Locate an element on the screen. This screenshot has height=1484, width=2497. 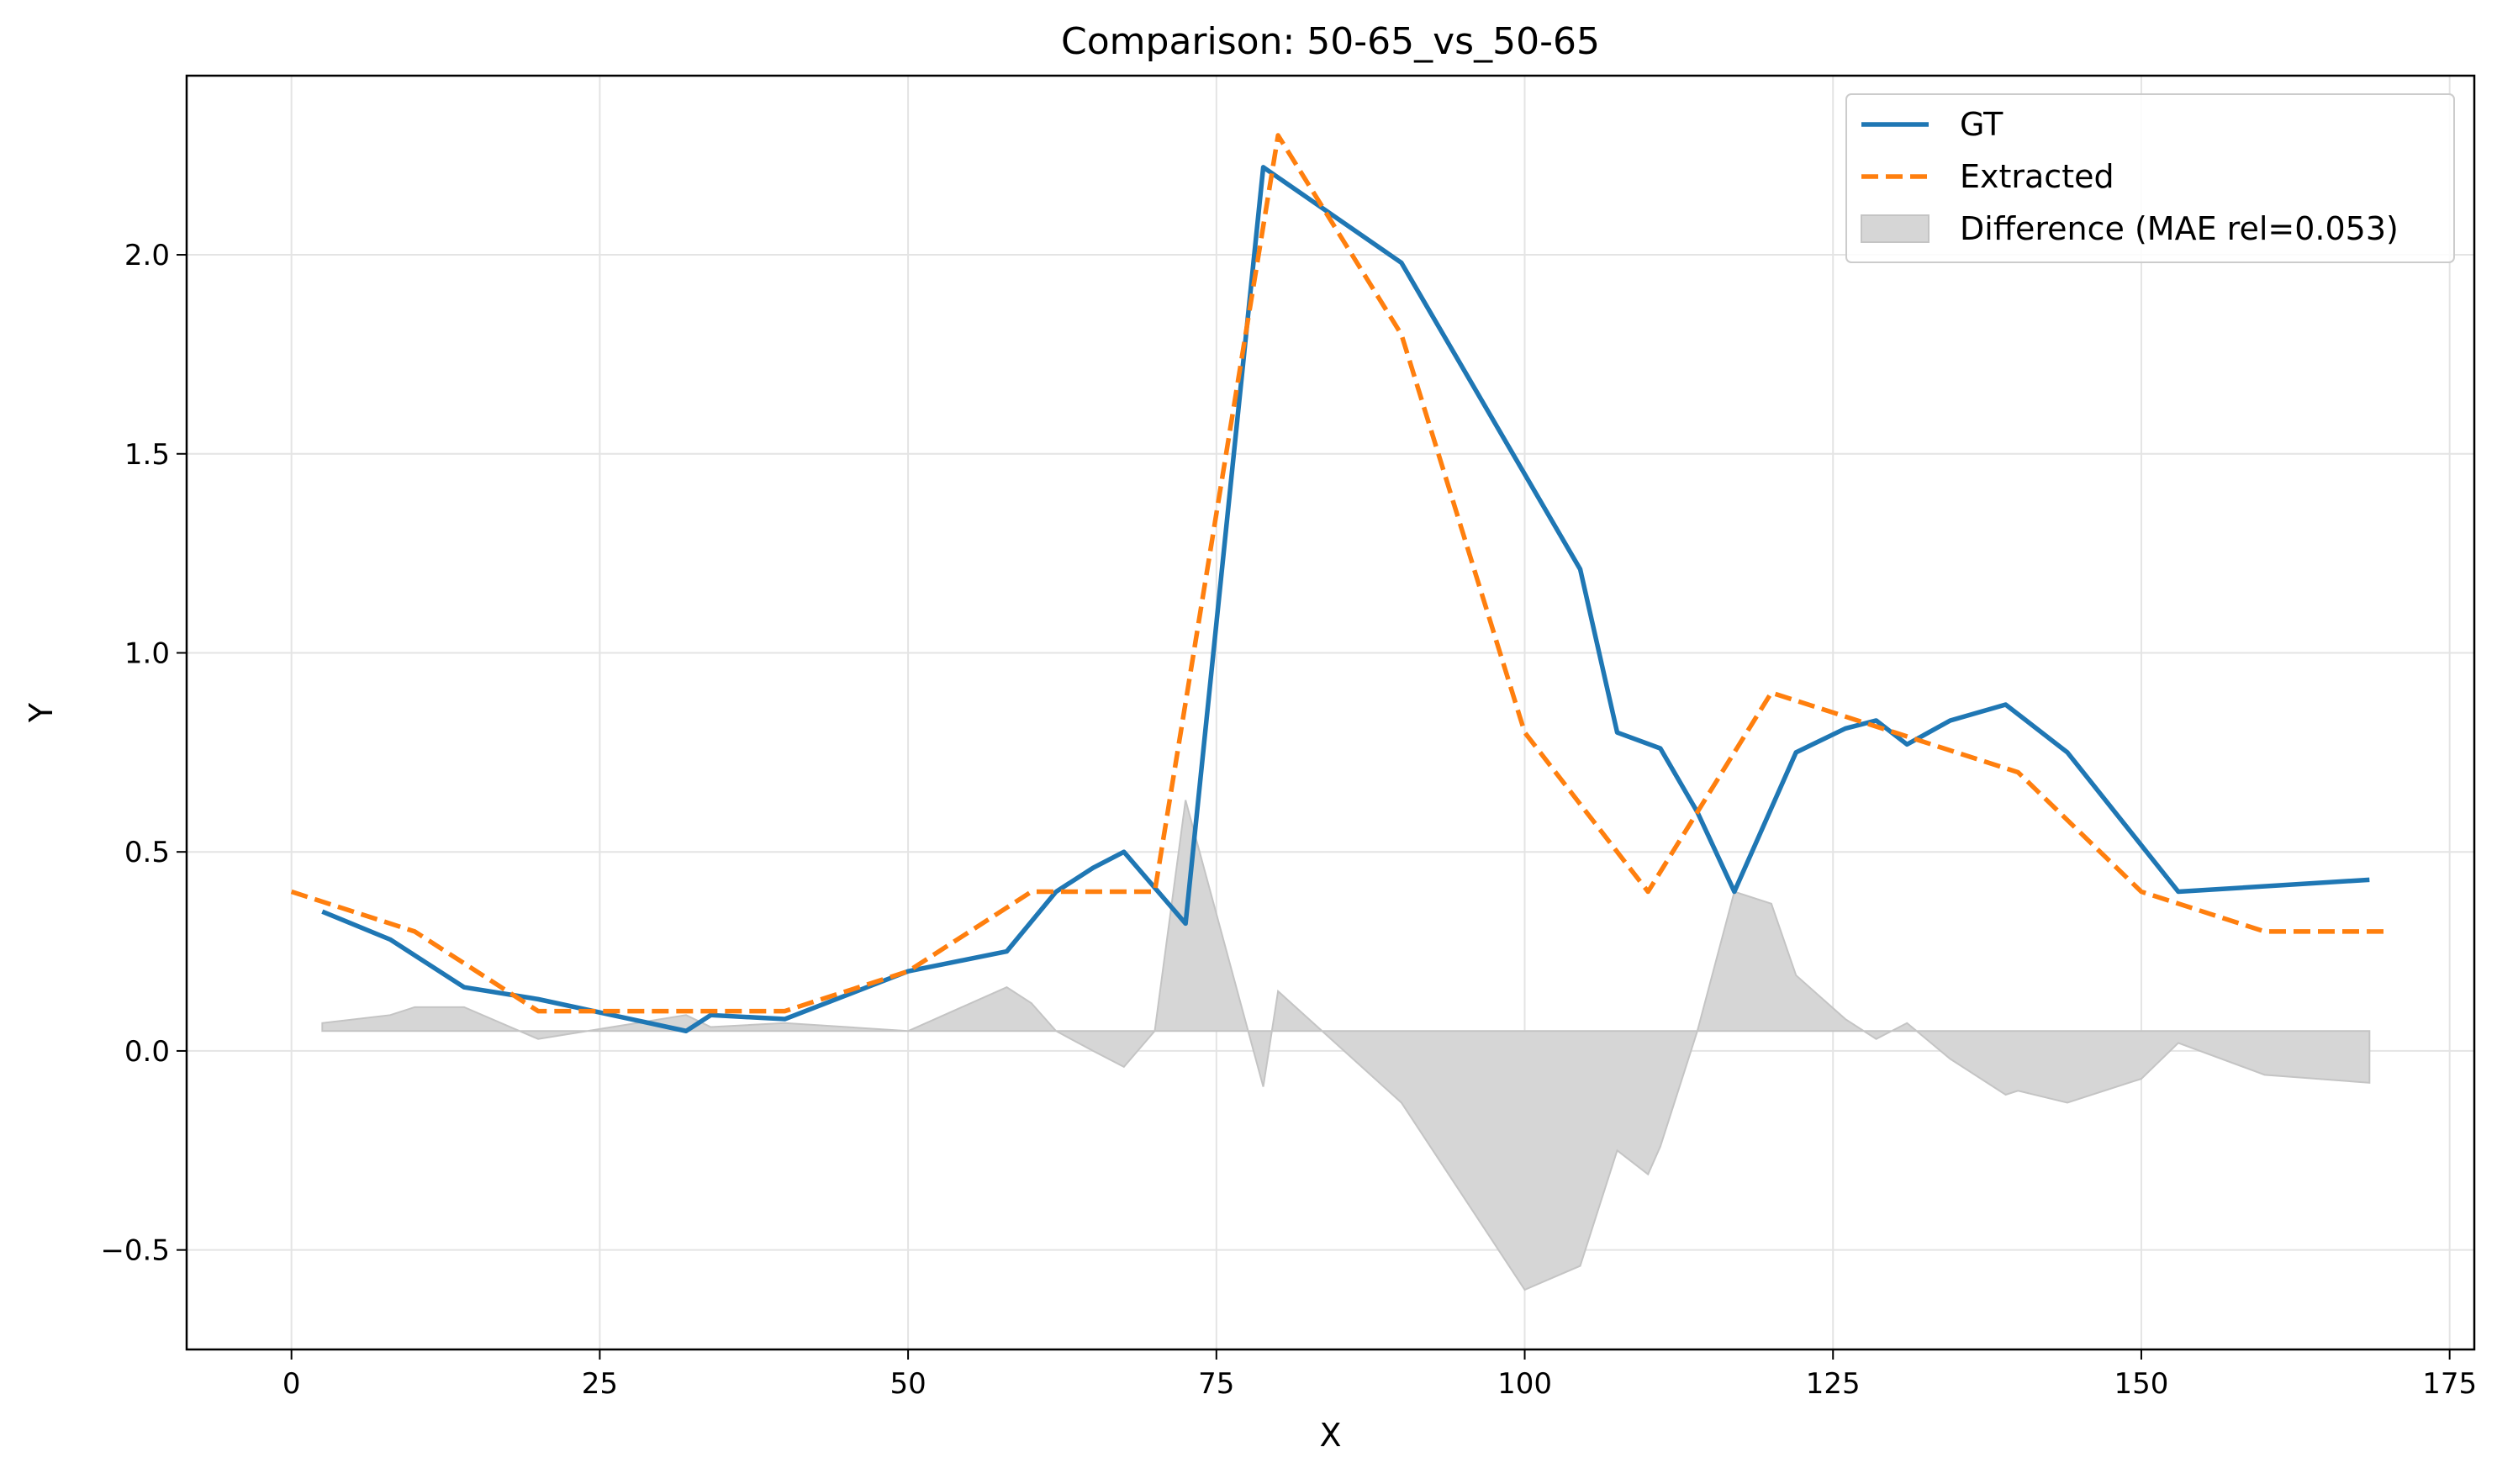
y-axis-ticks: −0.5 0.0 0.5 1.0 1.5 2.0 is located at coordinates (143, 753).